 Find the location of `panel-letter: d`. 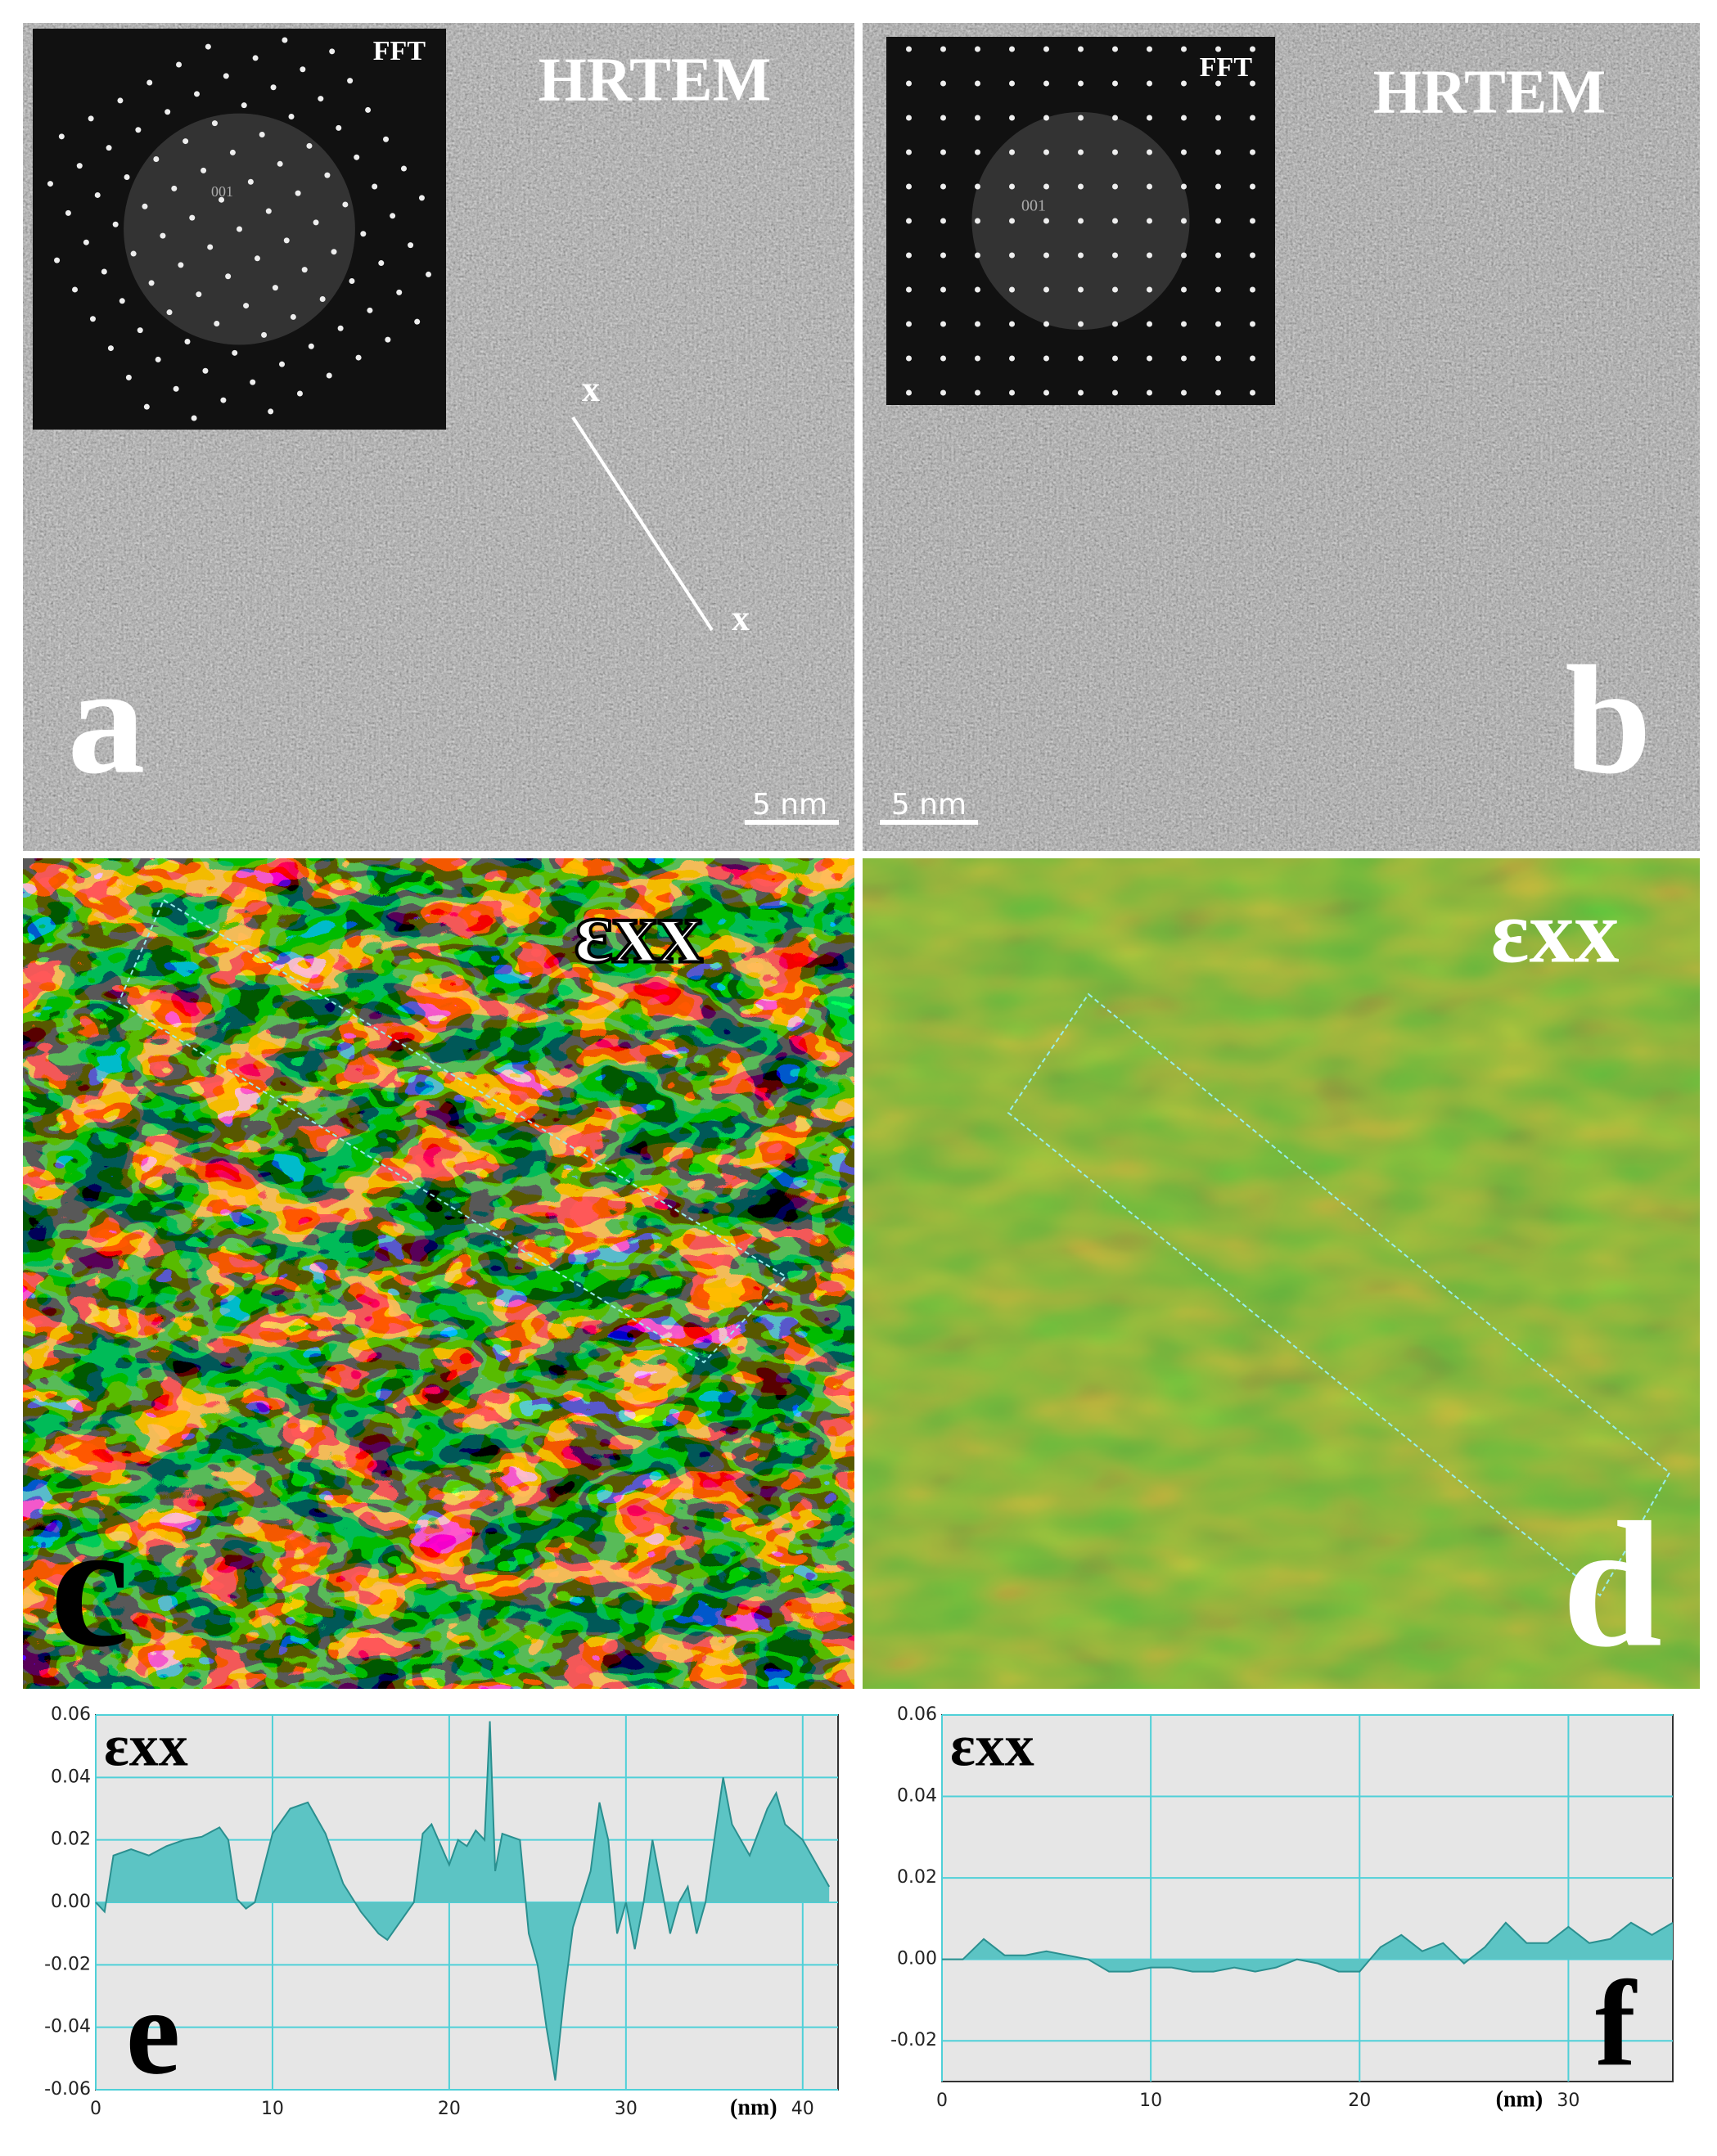

panel-letter: d is located at coordinates (1612, 1584).